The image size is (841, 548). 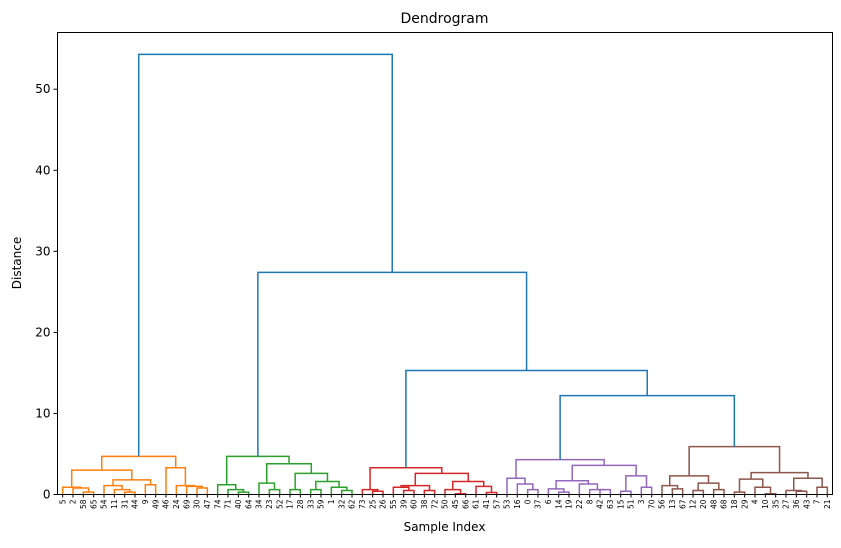 I want to click on x-tick-label: 52, so click(x=279, y=504).